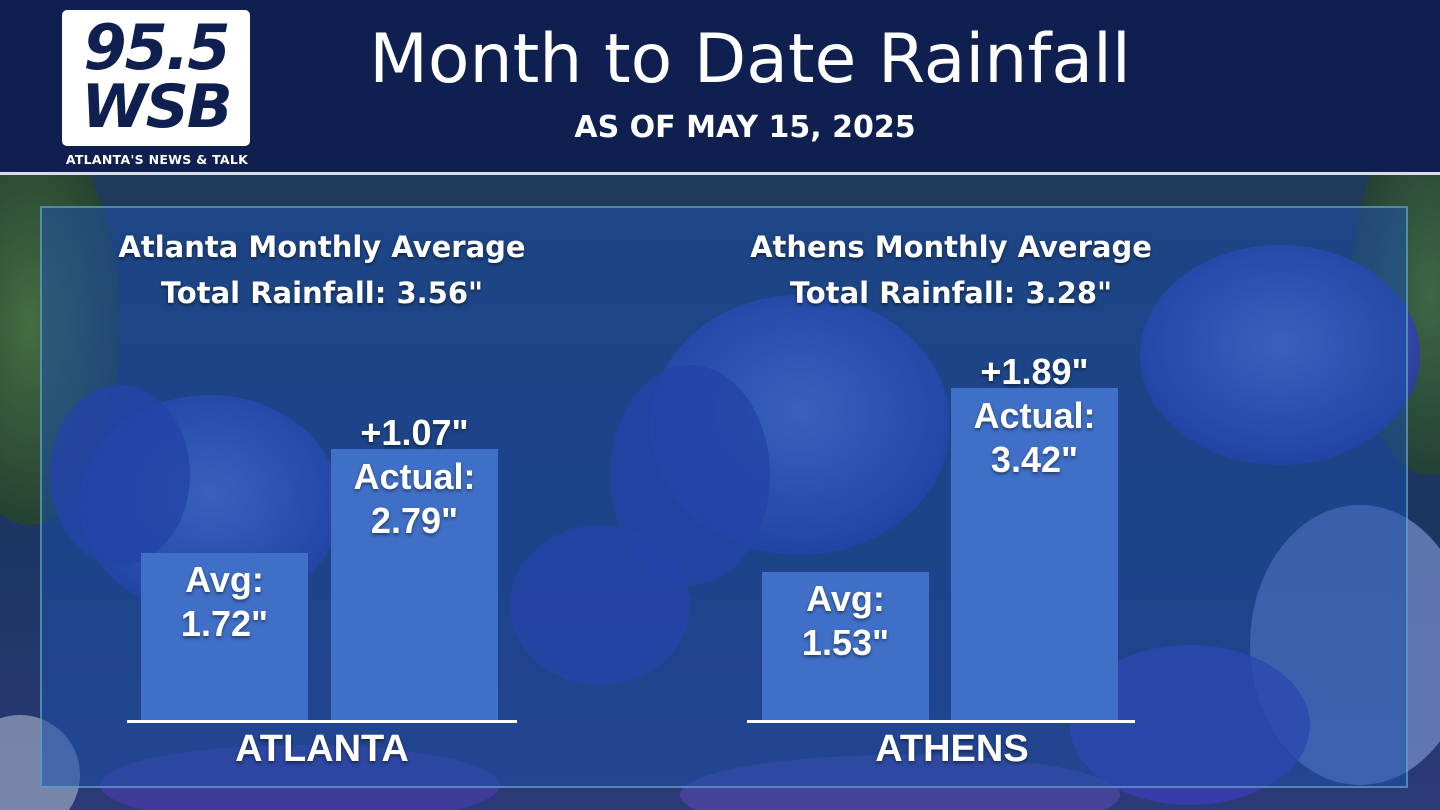 This screenshot has height=810, width=1440. I want to click on page-title: Month to Date Rainfall, so click(750, 59).